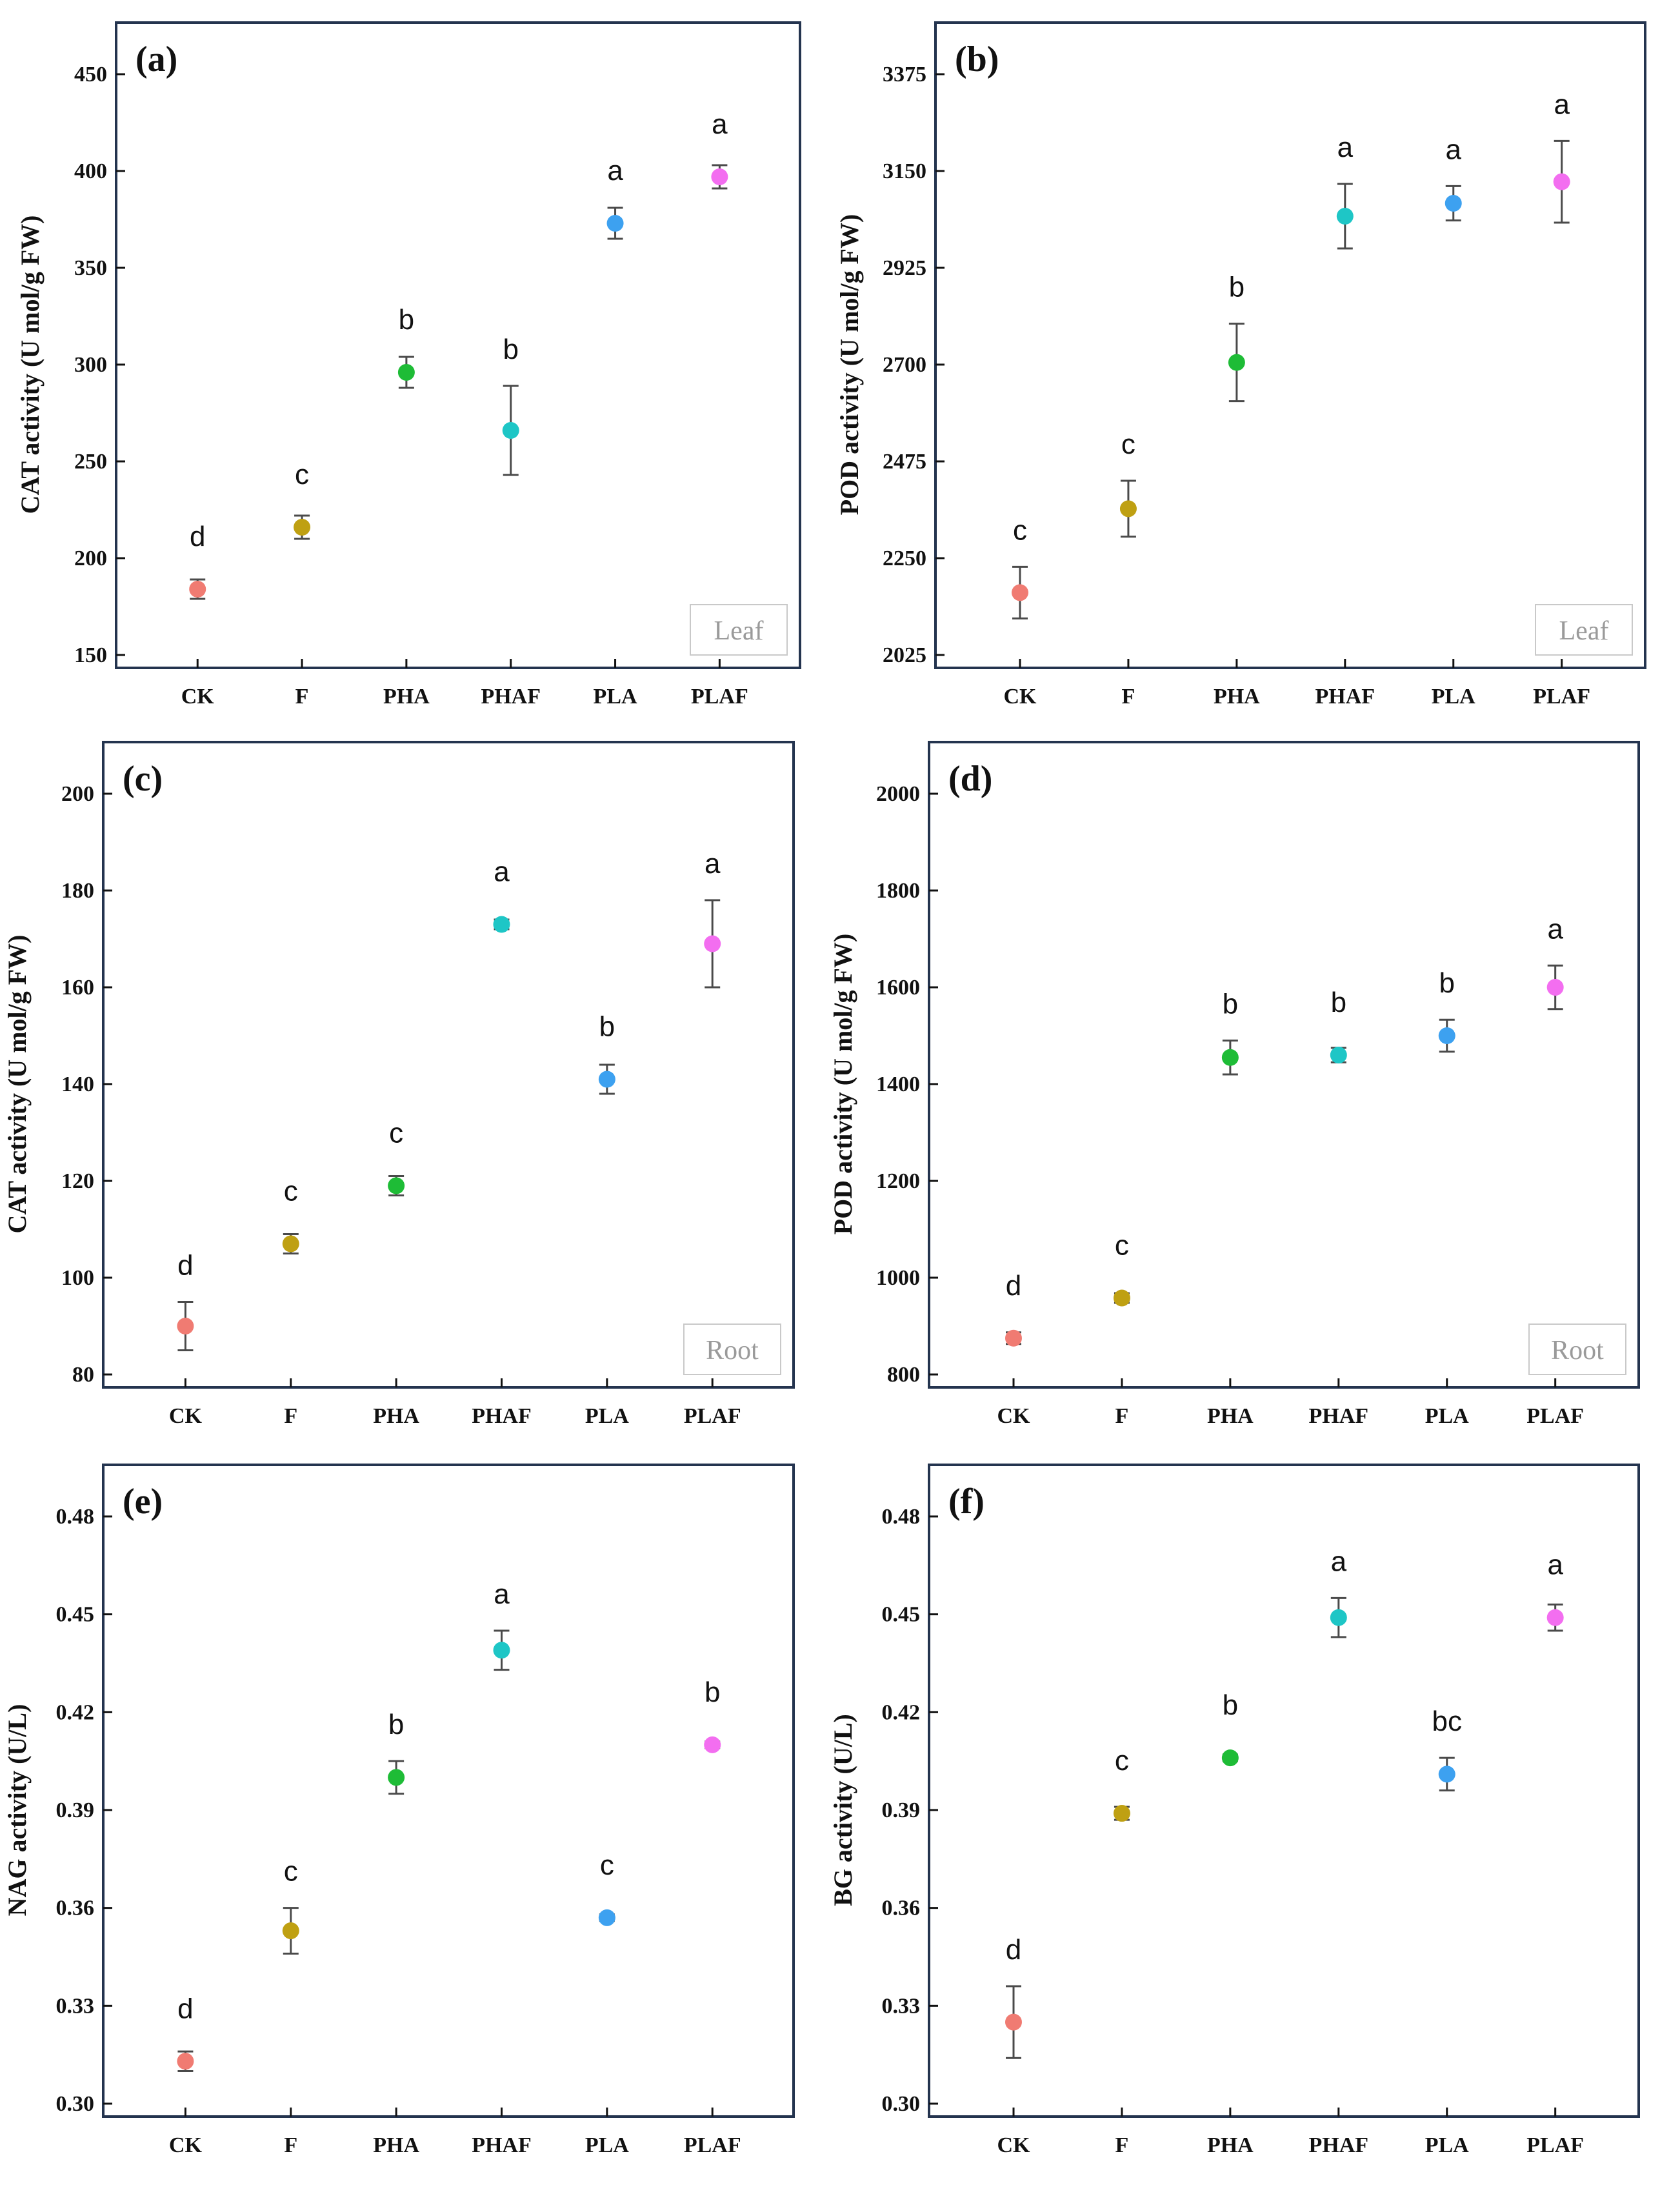 The image size is (1680, 2194). What do you see at coordinates (901, 1517) in the screenshot?
I see `y-tick-label: 0.48` at bounding box center [901, 1517].